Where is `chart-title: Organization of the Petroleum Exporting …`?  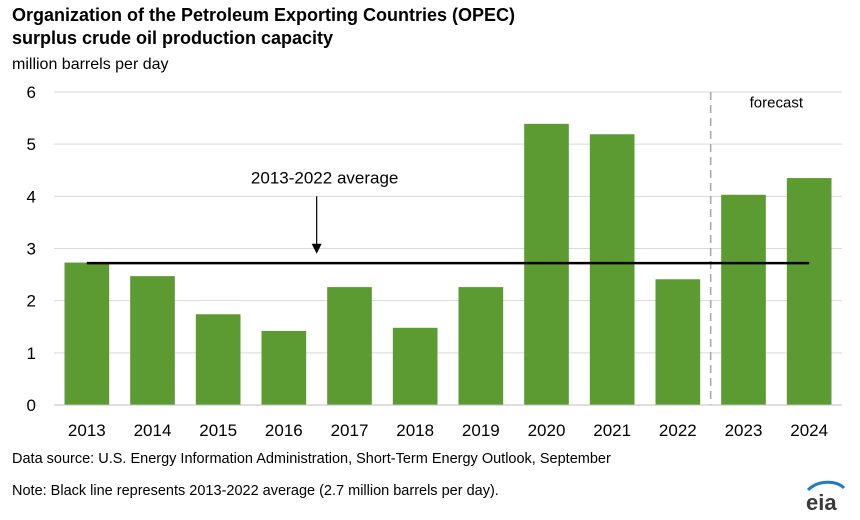 chart-title: Organization of the Petroleum Exporting … is located at coordinates (263, 27).